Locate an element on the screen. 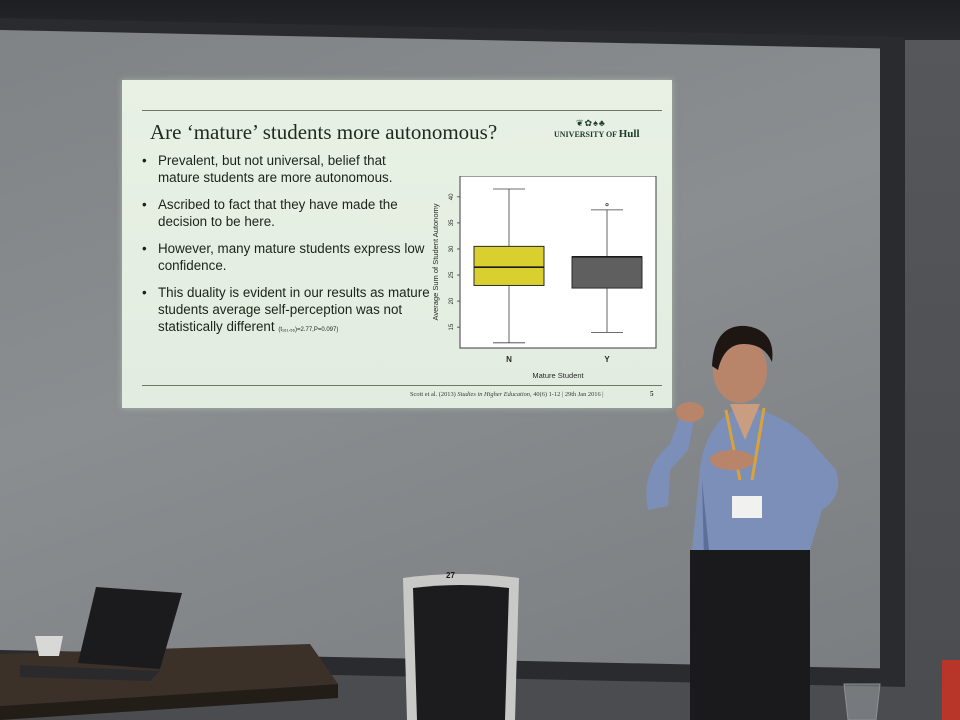 This screenshot has height=720, width=960. x-tick-label: Y is located at coordinates (607, 359).